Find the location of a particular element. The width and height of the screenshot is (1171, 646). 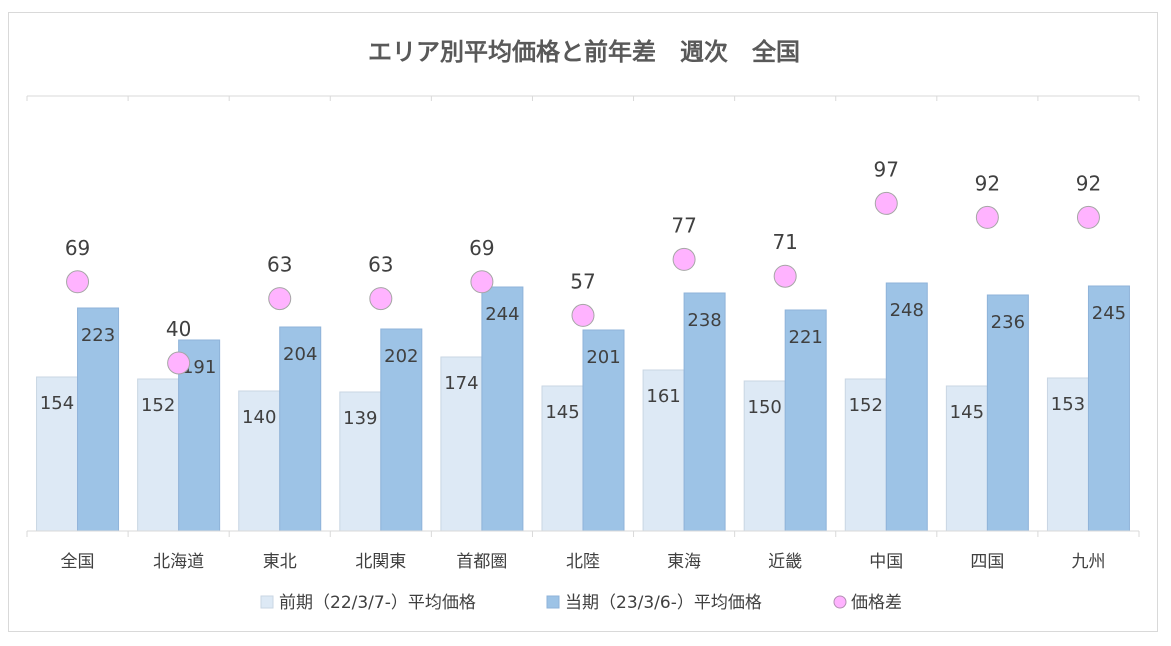

legend-item-diff: 価格差 is located at coordinates (867, 603).